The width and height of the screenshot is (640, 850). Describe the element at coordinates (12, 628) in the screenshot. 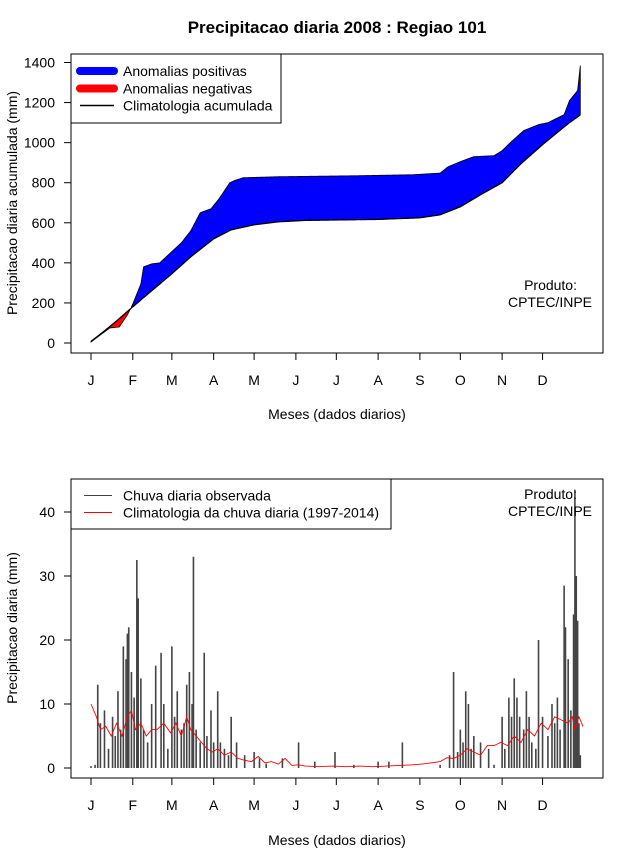

I see `bottom-y-axis-label: Precipitacao diaria (mm)` at that location.